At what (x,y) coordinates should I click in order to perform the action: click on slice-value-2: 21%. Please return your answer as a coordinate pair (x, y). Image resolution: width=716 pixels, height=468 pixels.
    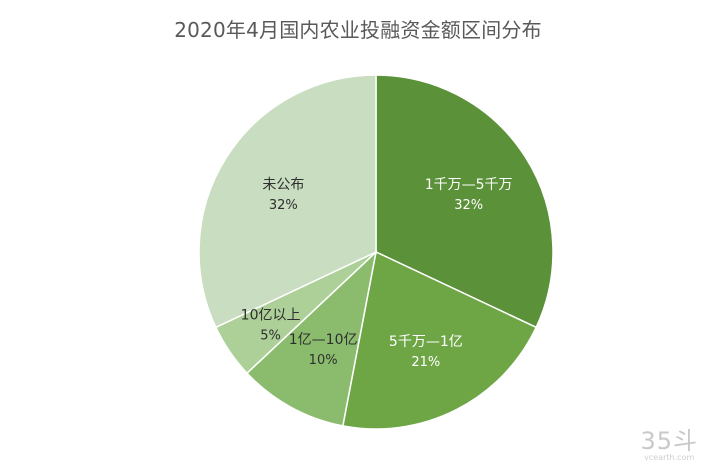
    Looking at the image, I should click on (425, 362).